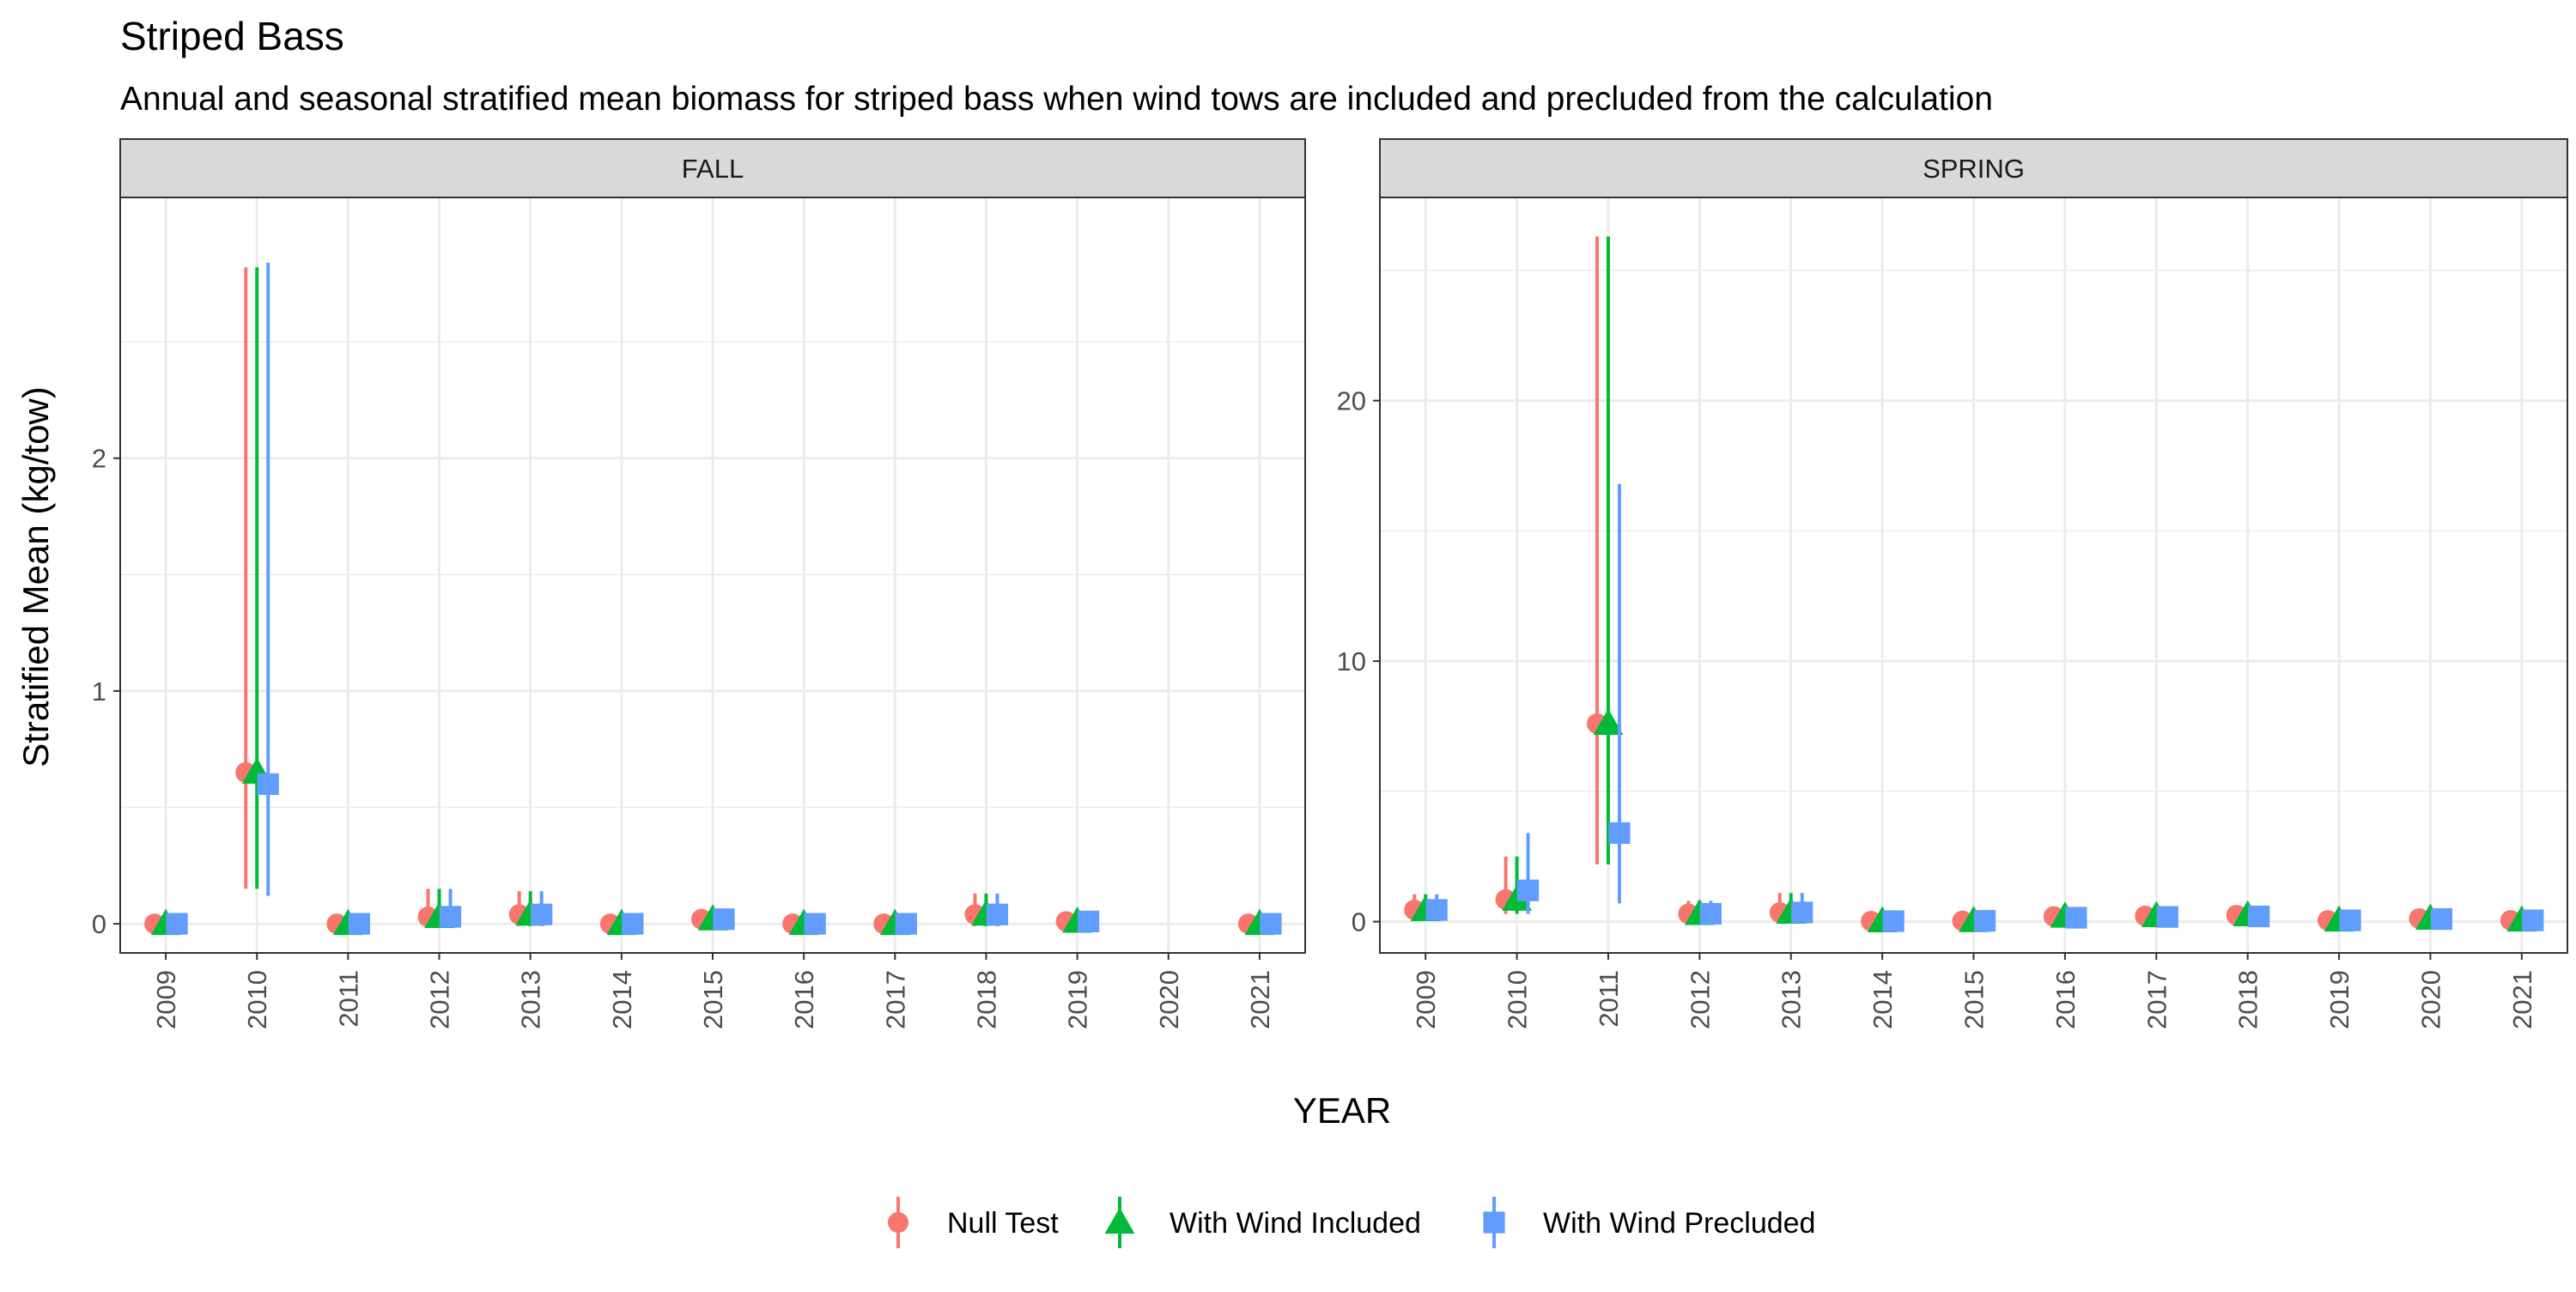 The width and height of the screenshot is (2576, 1292). Describe the element at coordinates (1352, 661) in the screenshot. I see `y-tick-label: 10` at that location.